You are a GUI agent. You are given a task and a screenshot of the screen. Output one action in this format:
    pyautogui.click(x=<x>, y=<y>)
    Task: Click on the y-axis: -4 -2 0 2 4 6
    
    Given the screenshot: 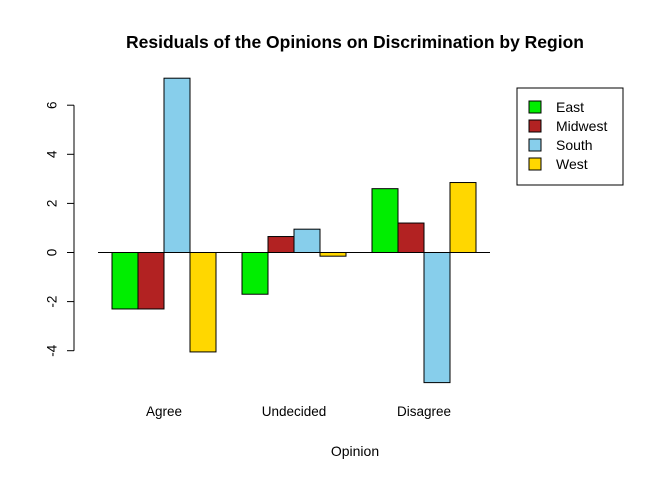 What is the action you would take?
    pyautogui.click(x=60, y=229)
    